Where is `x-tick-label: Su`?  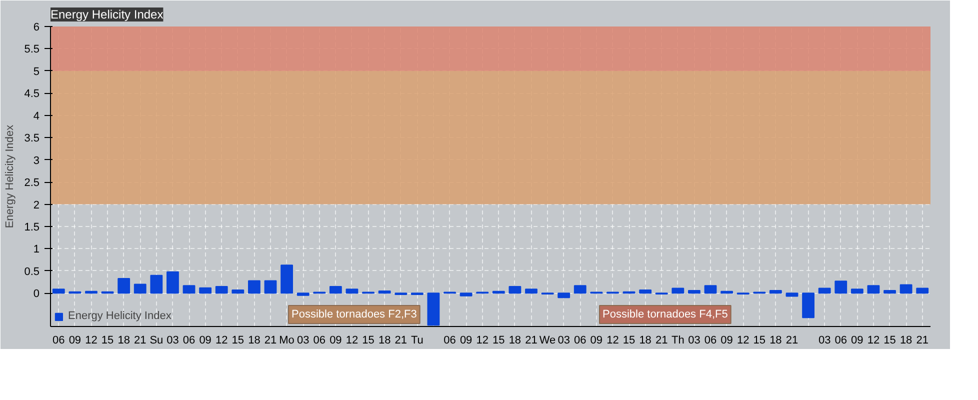 x-tick-label: Su is located at coordinates (157, 340).